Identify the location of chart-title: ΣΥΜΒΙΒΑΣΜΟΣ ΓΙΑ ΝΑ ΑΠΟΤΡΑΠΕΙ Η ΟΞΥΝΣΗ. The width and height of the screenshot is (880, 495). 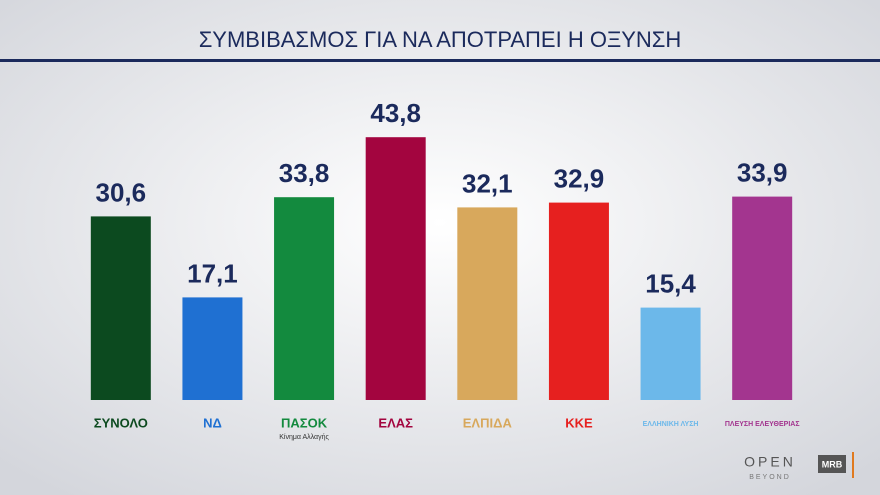
(440, 39).